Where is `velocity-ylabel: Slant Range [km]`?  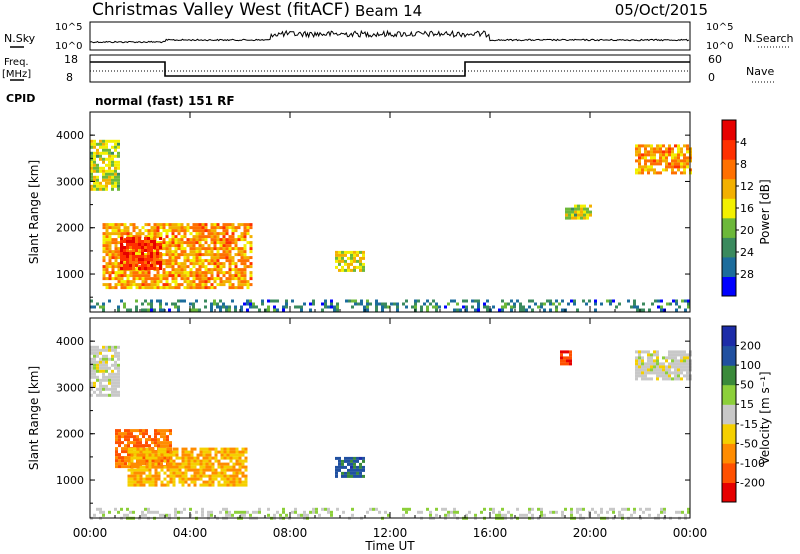
velocity-ylabel: Slant Range [km] is located at coordinates (34, 418).